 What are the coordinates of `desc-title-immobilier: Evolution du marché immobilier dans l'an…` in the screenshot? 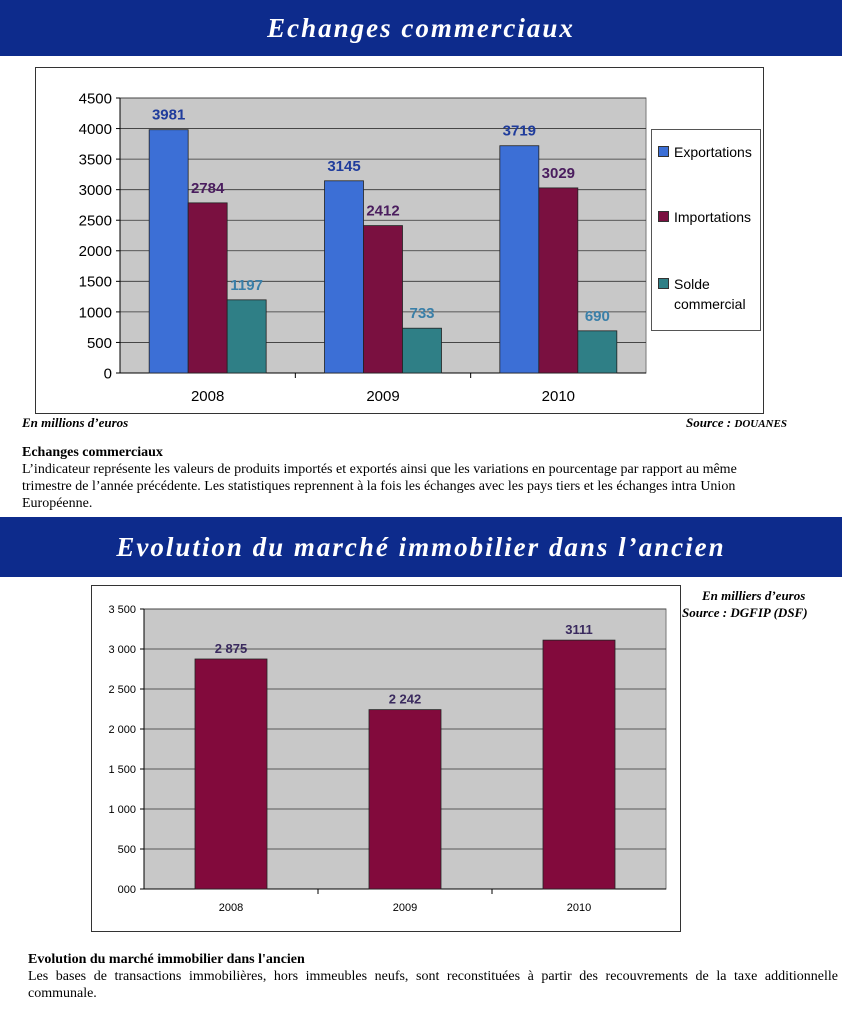 It's located at (166, 959).